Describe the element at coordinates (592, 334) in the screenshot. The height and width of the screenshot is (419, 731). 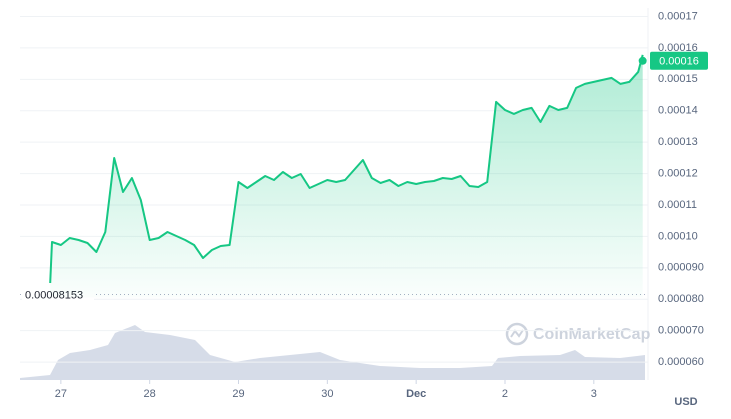
I see `watermark-text: CoinMarketCap` at that location.